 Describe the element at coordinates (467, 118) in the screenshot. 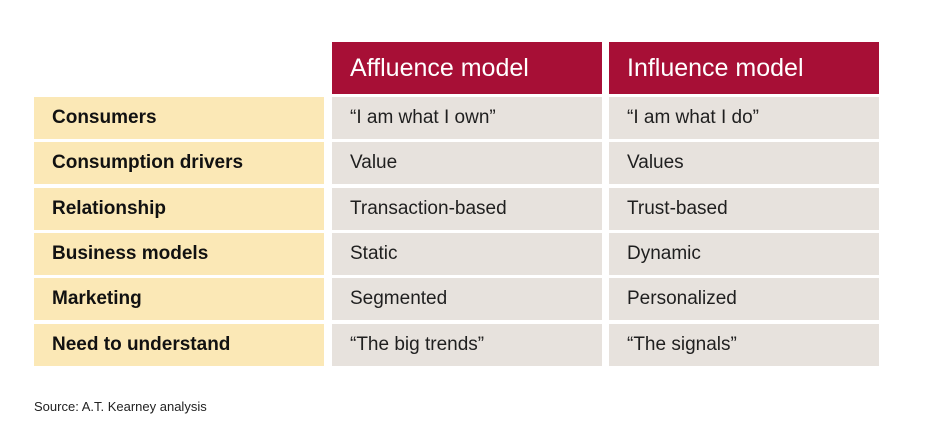

I see `table-cell: “I am what I own”` at that location.